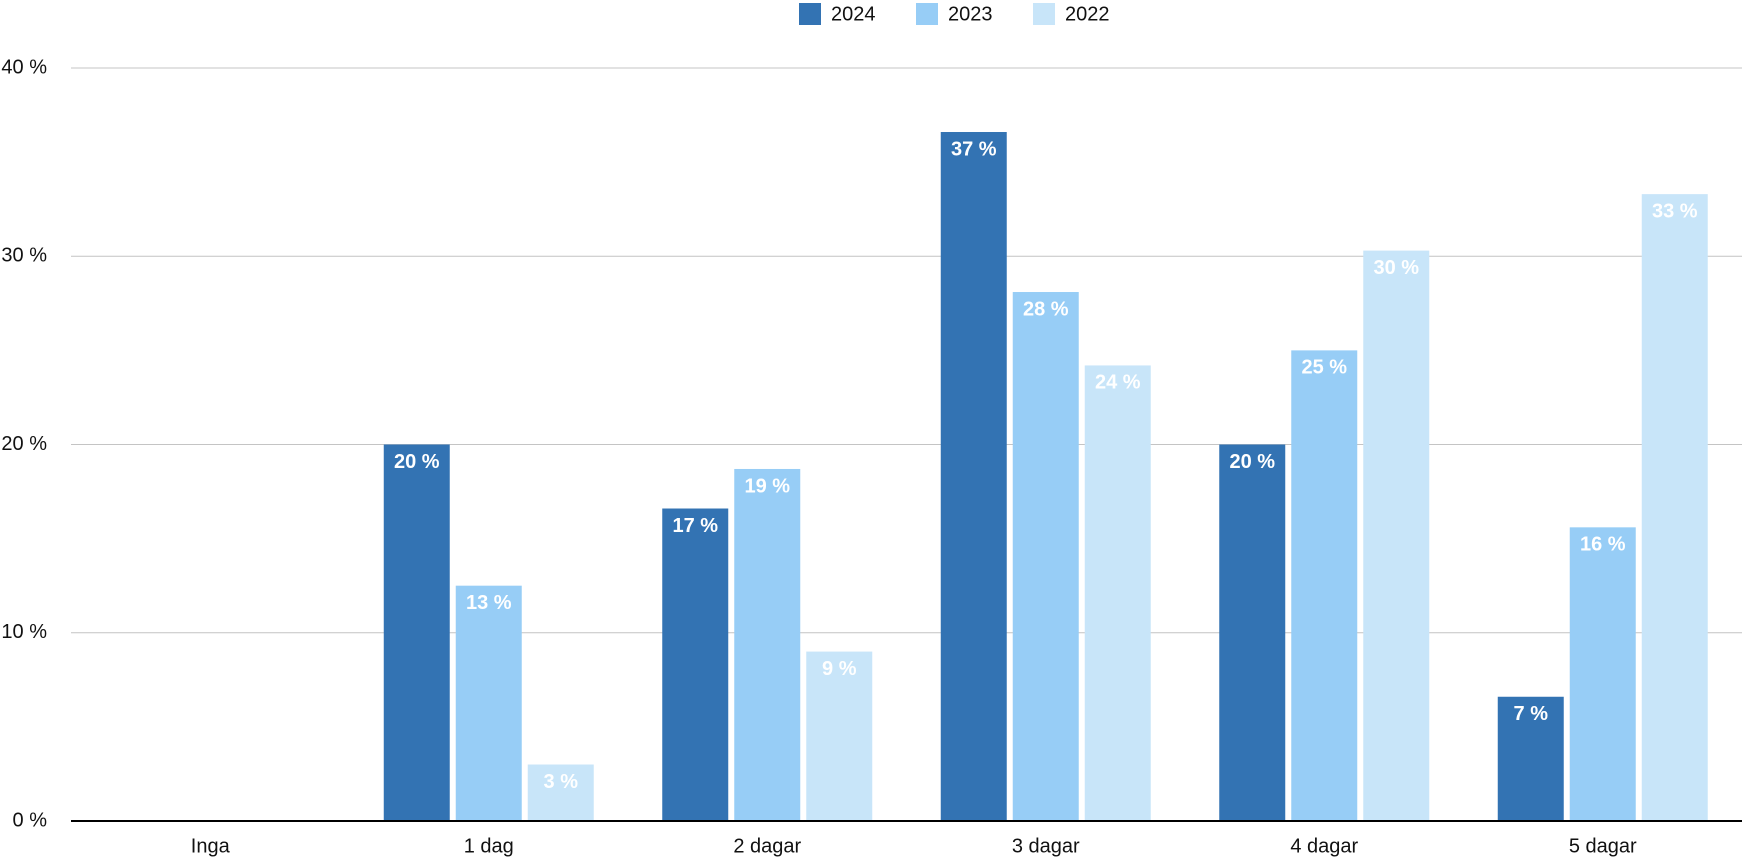 This screenshot has height=858, width=1742. Describe the element at coordinates (1603, 545) in the screenshot. I see `value-label: 16 %` at that location.